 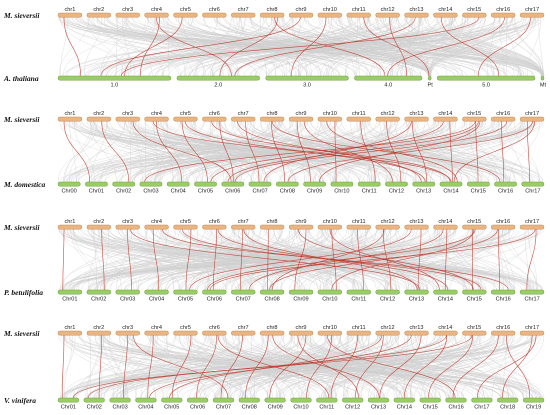 I want to click on bottom-chromosome-label: Chr09, so click(x=275, y=407).